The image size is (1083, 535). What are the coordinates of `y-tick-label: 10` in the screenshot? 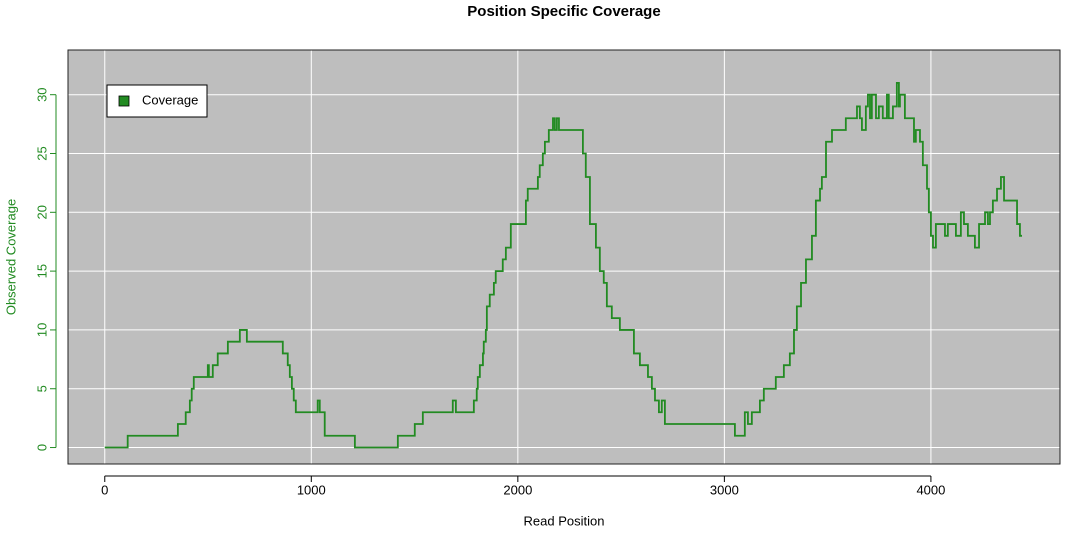 It's located at (41, 330).